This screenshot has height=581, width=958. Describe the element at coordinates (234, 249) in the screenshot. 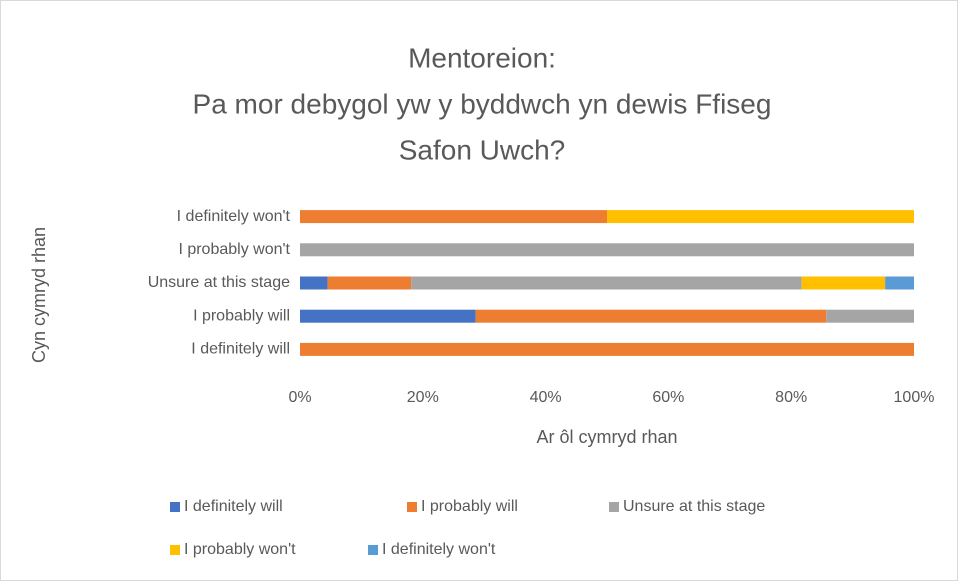

I see `y-tick-label: I probably won't` at that location.